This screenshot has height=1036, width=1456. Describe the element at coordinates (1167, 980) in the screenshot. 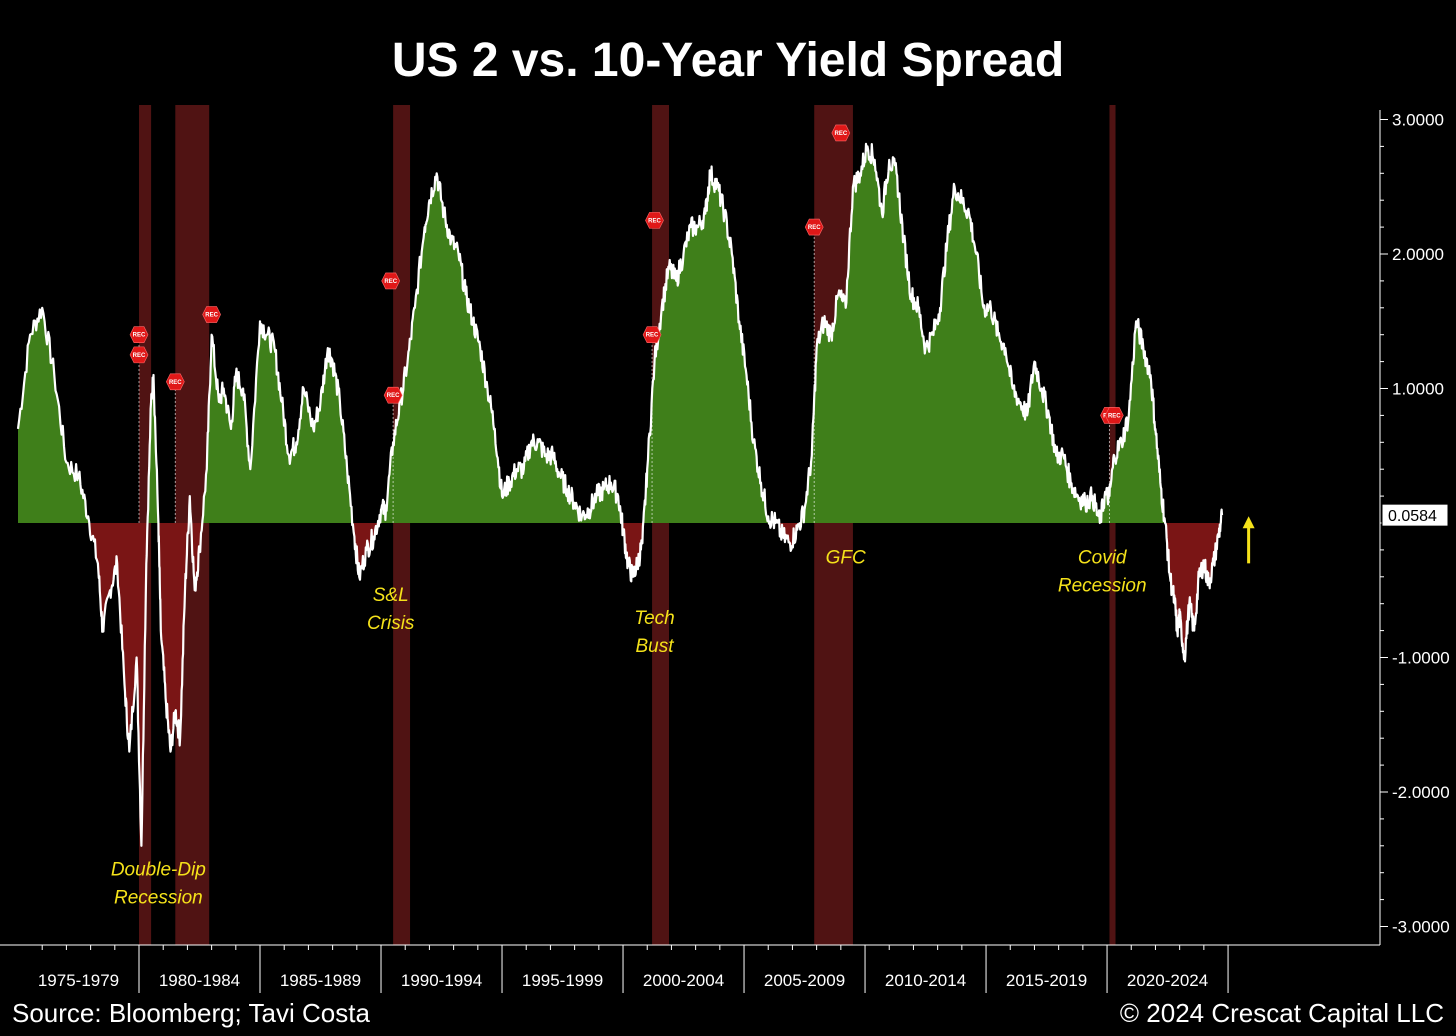

I see `x-tick-label: 2020-2024` at that location.